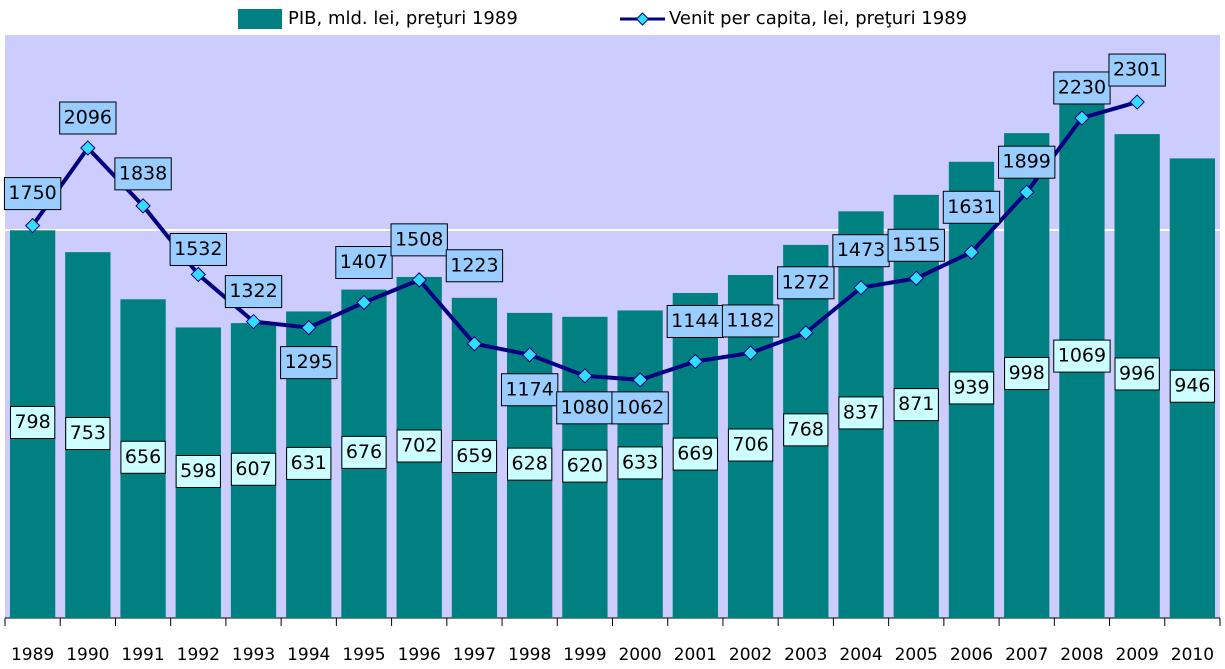 This screenshot has width=1225, height=669. Describe the element at coordinates (818, 18) in the screenshot. I see `legend-label: Venit per capita, lei, preţuri 1989` at that location.